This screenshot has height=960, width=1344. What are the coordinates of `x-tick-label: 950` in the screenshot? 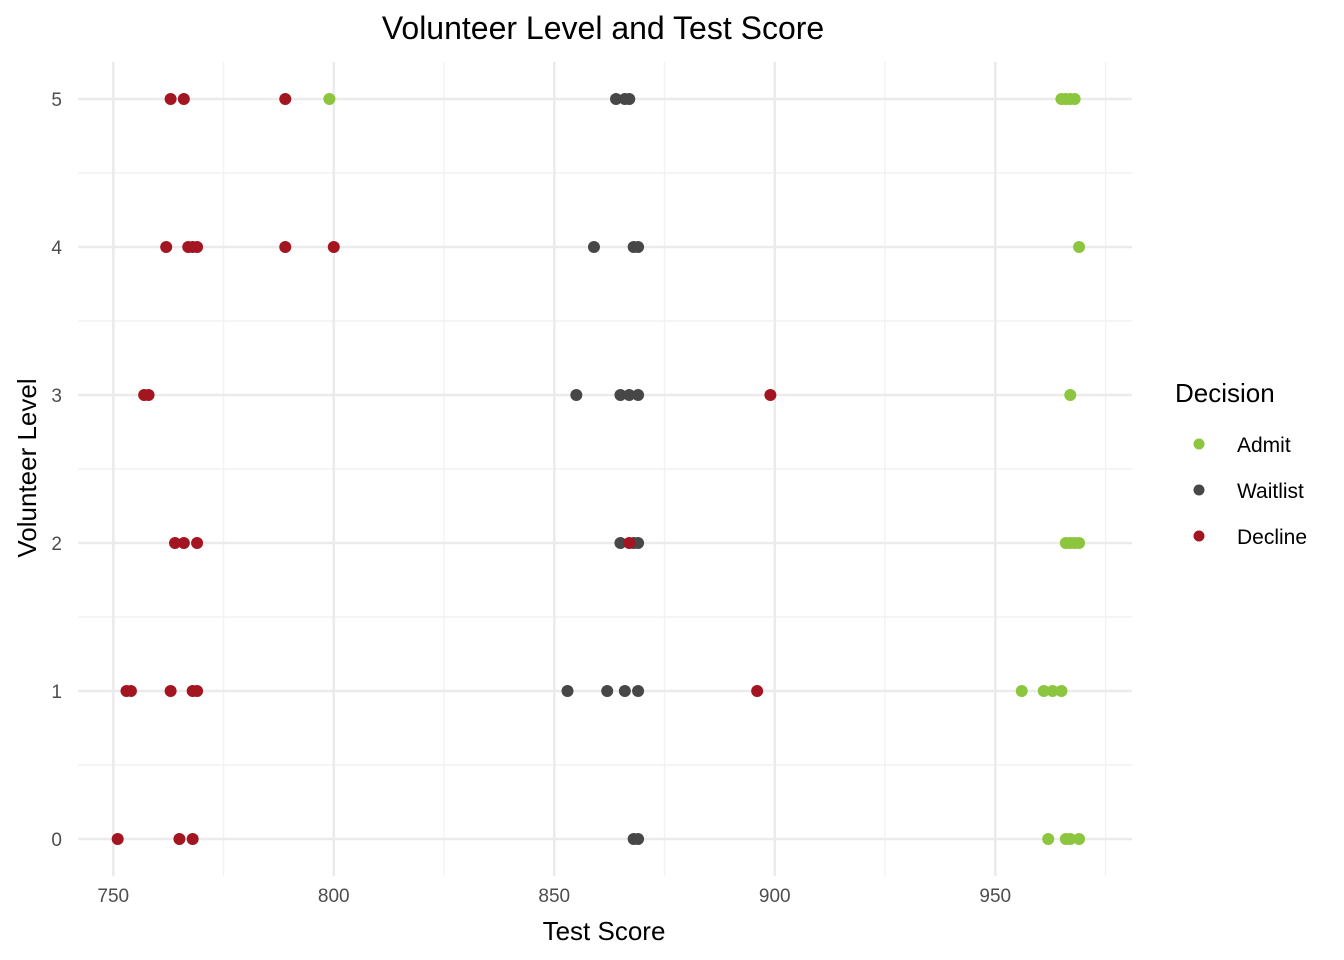 It's located at (995, 896).